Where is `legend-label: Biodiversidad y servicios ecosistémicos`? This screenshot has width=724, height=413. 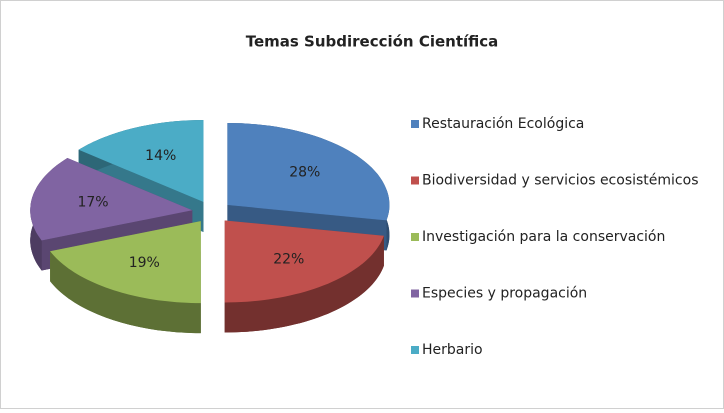 legend-label: Biodiversidad y servicios ecosistémicos is located at coordinates (560, 181).